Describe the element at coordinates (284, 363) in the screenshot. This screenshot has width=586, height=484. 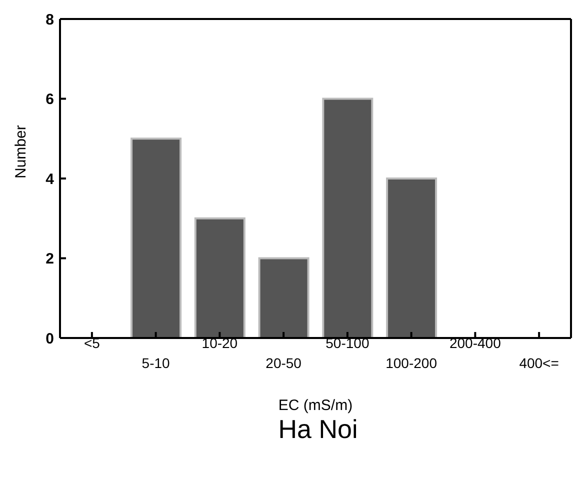
I see `x-tick-label: 20-50` at that location.